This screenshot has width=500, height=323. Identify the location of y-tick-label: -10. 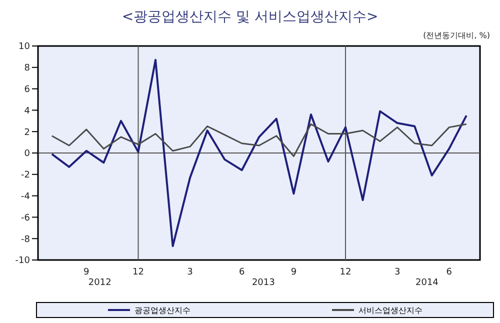
(22, 261).